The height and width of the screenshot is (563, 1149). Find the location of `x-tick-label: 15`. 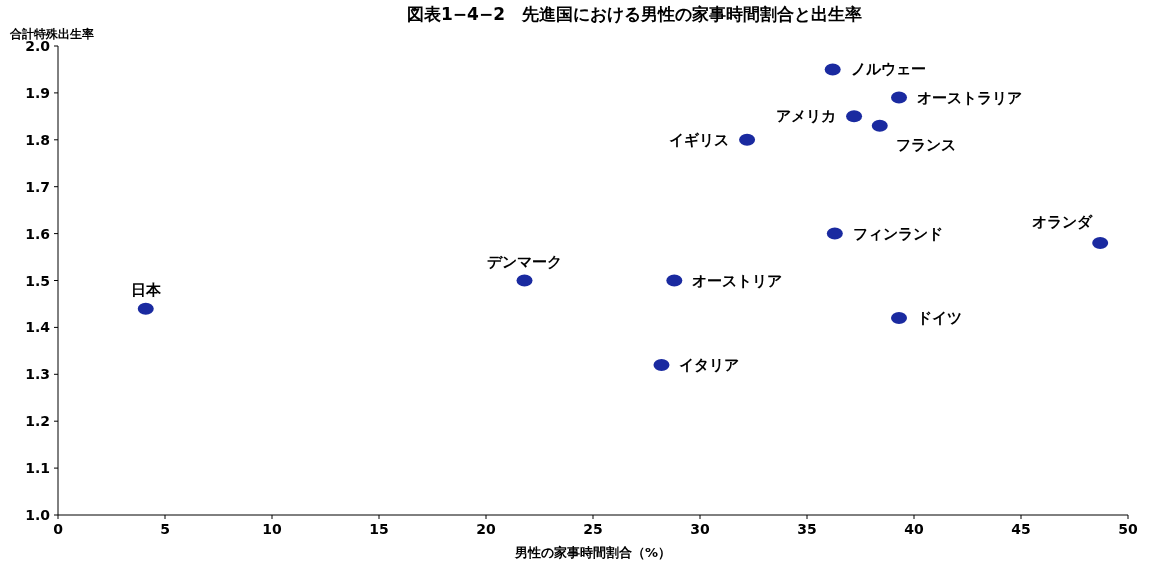

x-tick-label: 15 is located at coordinates (379, 529).